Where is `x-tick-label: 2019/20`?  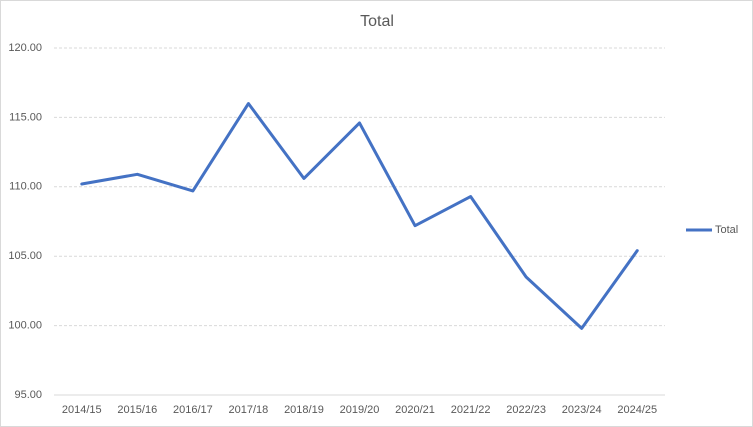 x-tick-label: 2019/20 is located at coordinates (360, 410).